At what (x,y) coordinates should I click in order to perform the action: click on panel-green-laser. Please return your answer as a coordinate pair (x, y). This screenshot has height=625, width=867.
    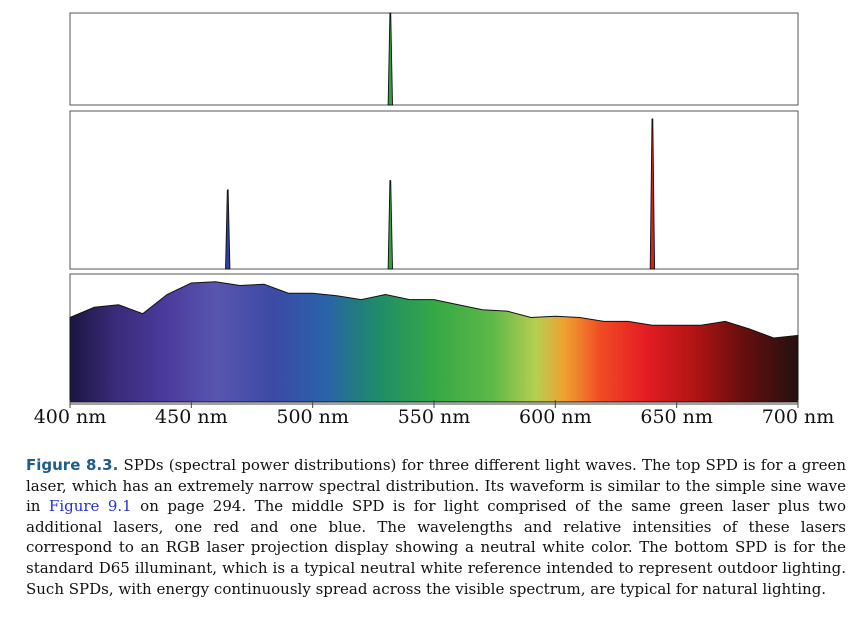
    Looking at the image, I should click on (434, 59).